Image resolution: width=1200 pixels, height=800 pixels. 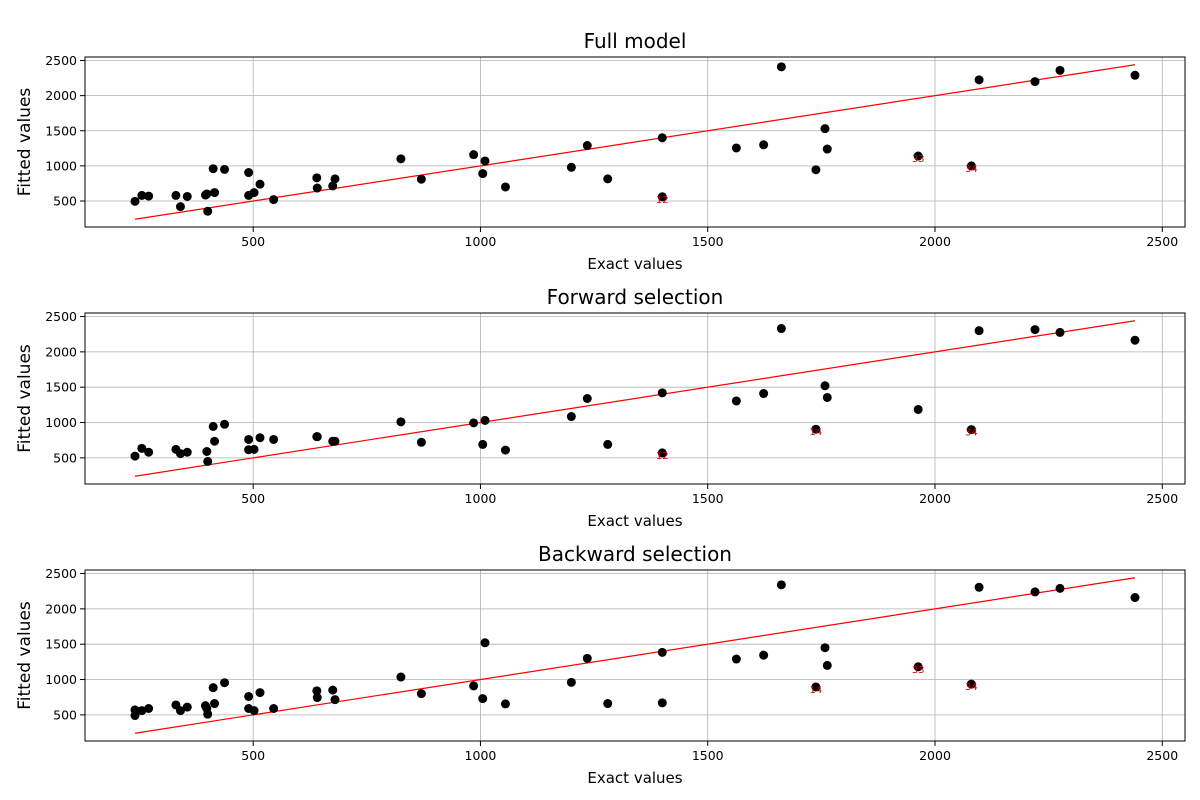 I want to click on point-annotation: 33, so click(x=918, y=670).